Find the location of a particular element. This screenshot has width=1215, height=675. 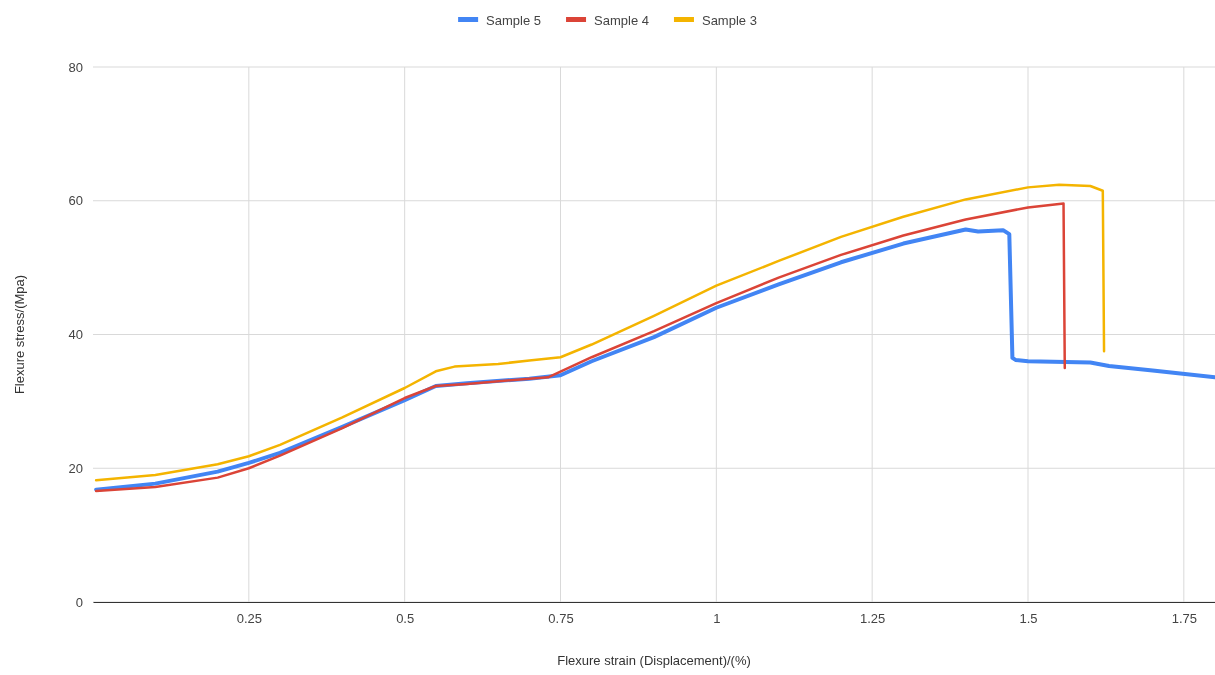

y-axis-title: Flexure stress/(Mpa) is located at coordinates (19, 334).